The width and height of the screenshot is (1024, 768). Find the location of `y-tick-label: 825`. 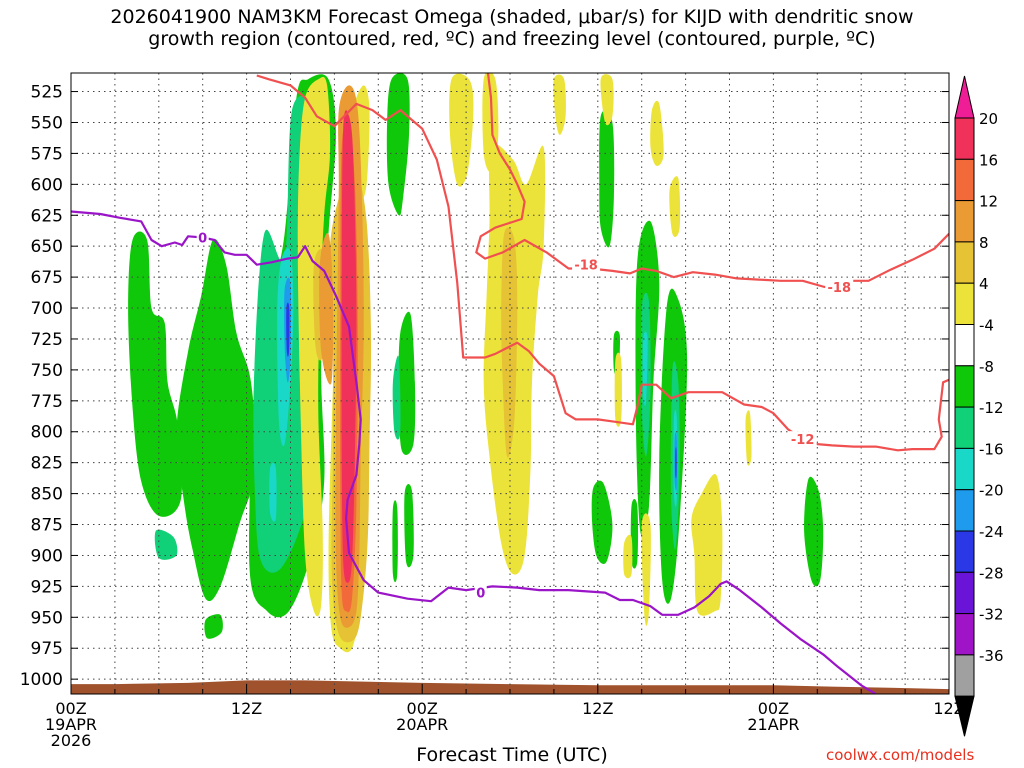

y-tick-label: 825 is located at coordinates (47, 464).